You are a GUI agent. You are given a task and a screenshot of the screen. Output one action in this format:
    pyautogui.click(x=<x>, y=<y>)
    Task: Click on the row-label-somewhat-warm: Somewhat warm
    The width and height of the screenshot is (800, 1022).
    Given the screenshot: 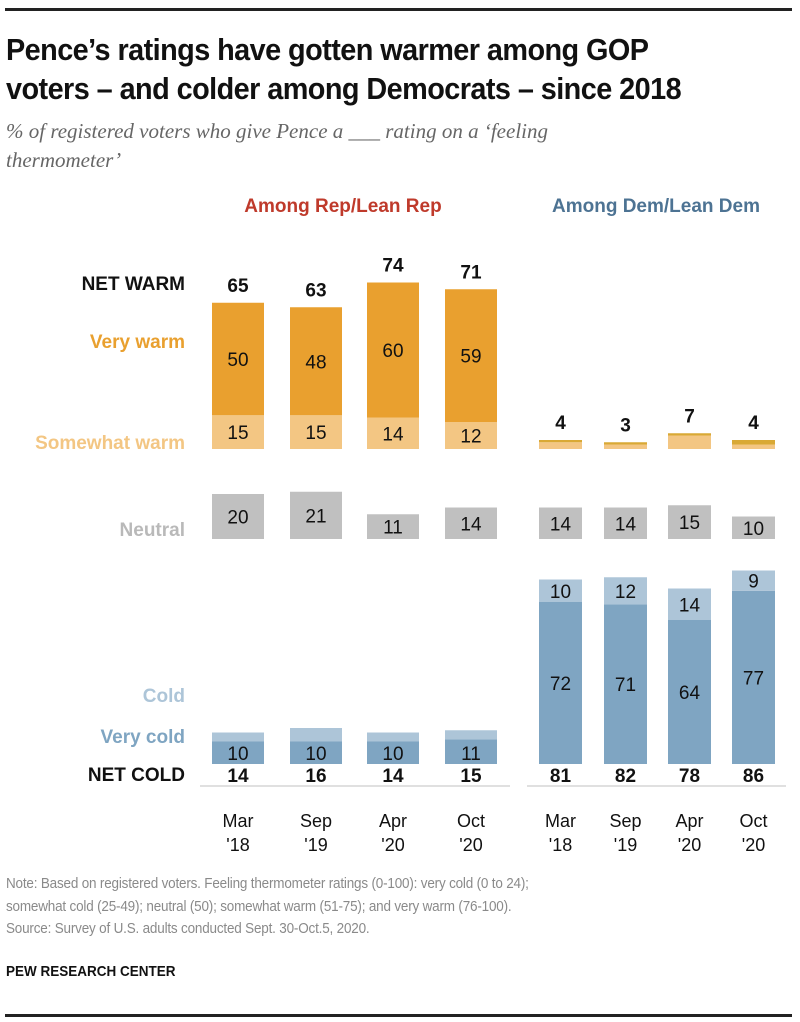 What is the action you would take?
    pyautogui.click(x=110, y=443)
    